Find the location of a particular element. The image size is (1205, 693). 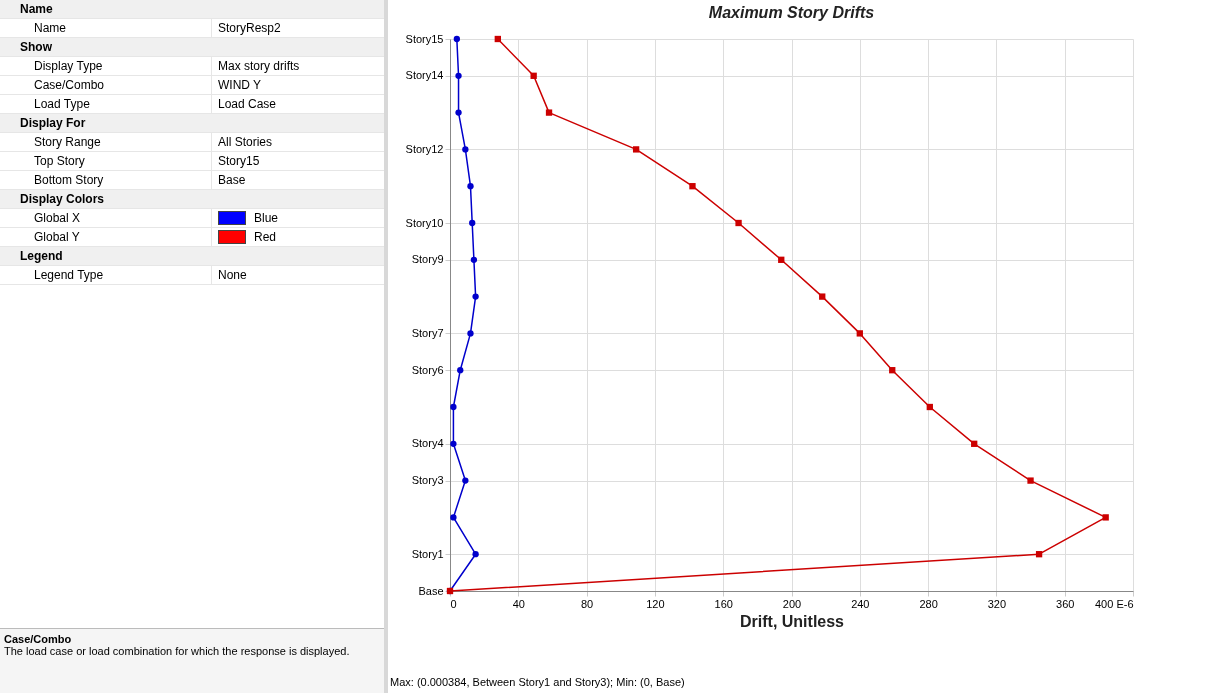

text: Max story drifts is located at coordinates (259, 66).